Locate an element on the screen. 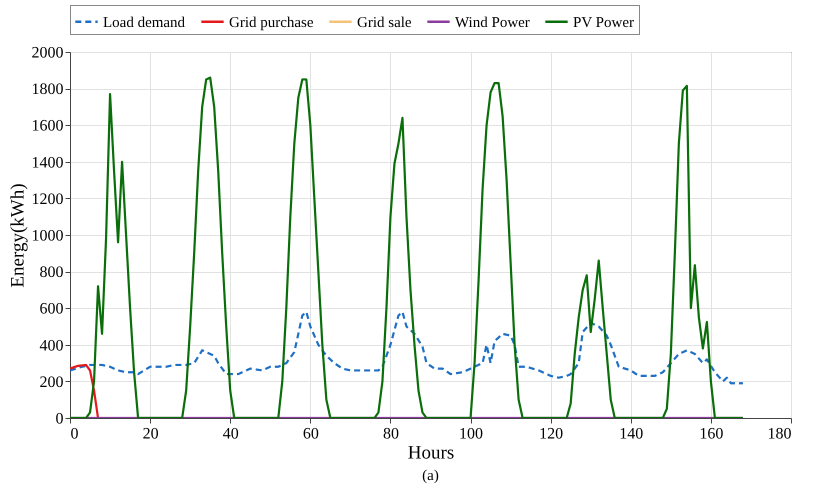 This screenshot has width=814, height=487. y-tick-label: 1600 is located at coordinates (48, 126).